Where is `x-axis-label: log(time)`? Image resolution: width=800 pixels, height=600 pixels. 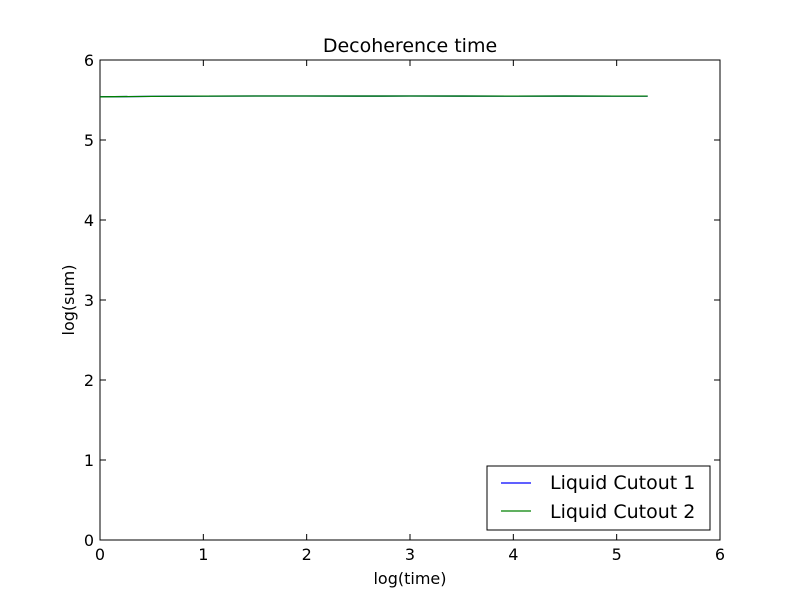
x-axis-label: log(time) is located at coordinates (409, 578).